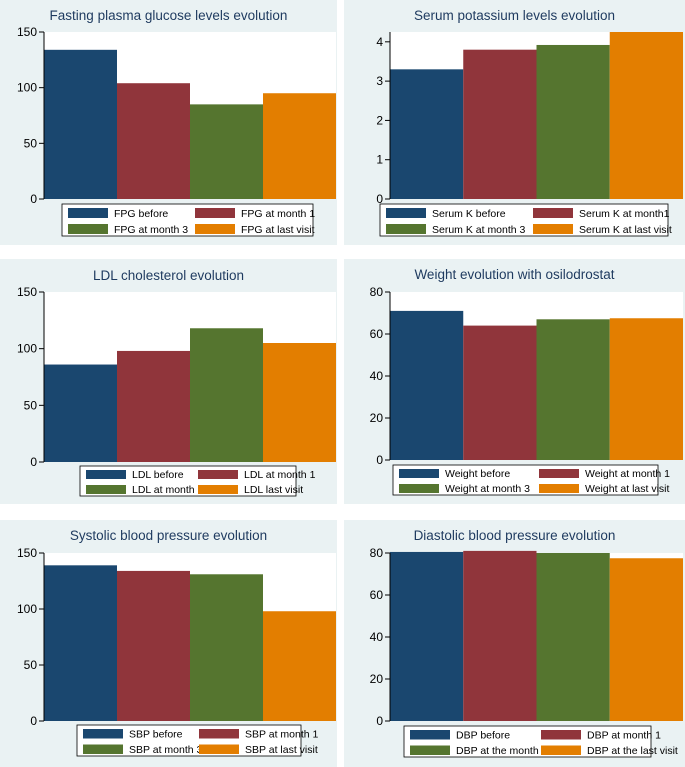 The width and height of the screenshot is (685, 767). I want to click on legend-label-1: Weight before, so click(477, 474).